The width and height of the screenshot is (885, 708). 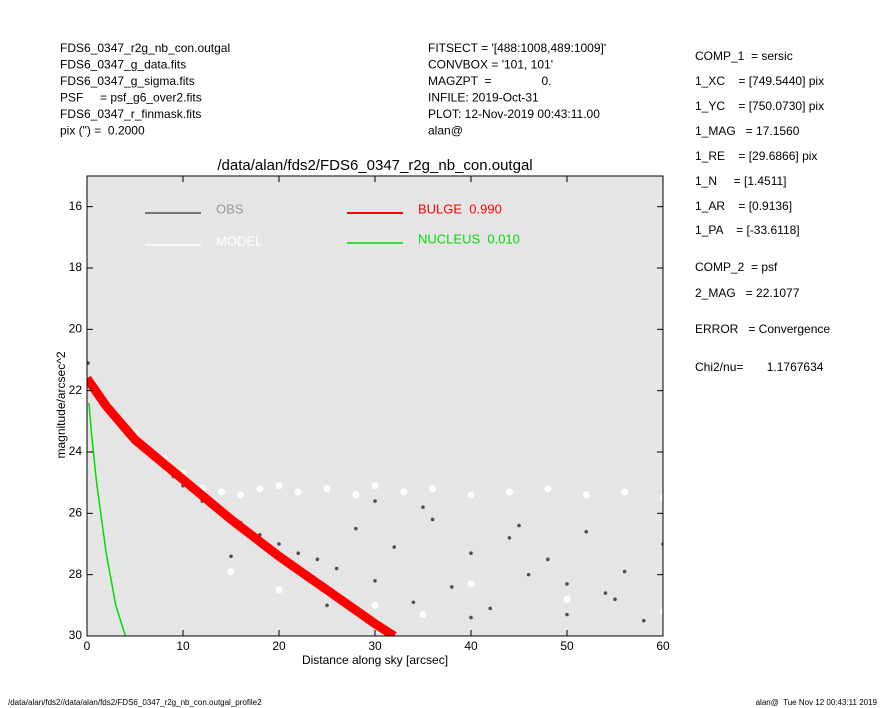 I want to click on y-tick-label: 20, so click(x=76, y=329).